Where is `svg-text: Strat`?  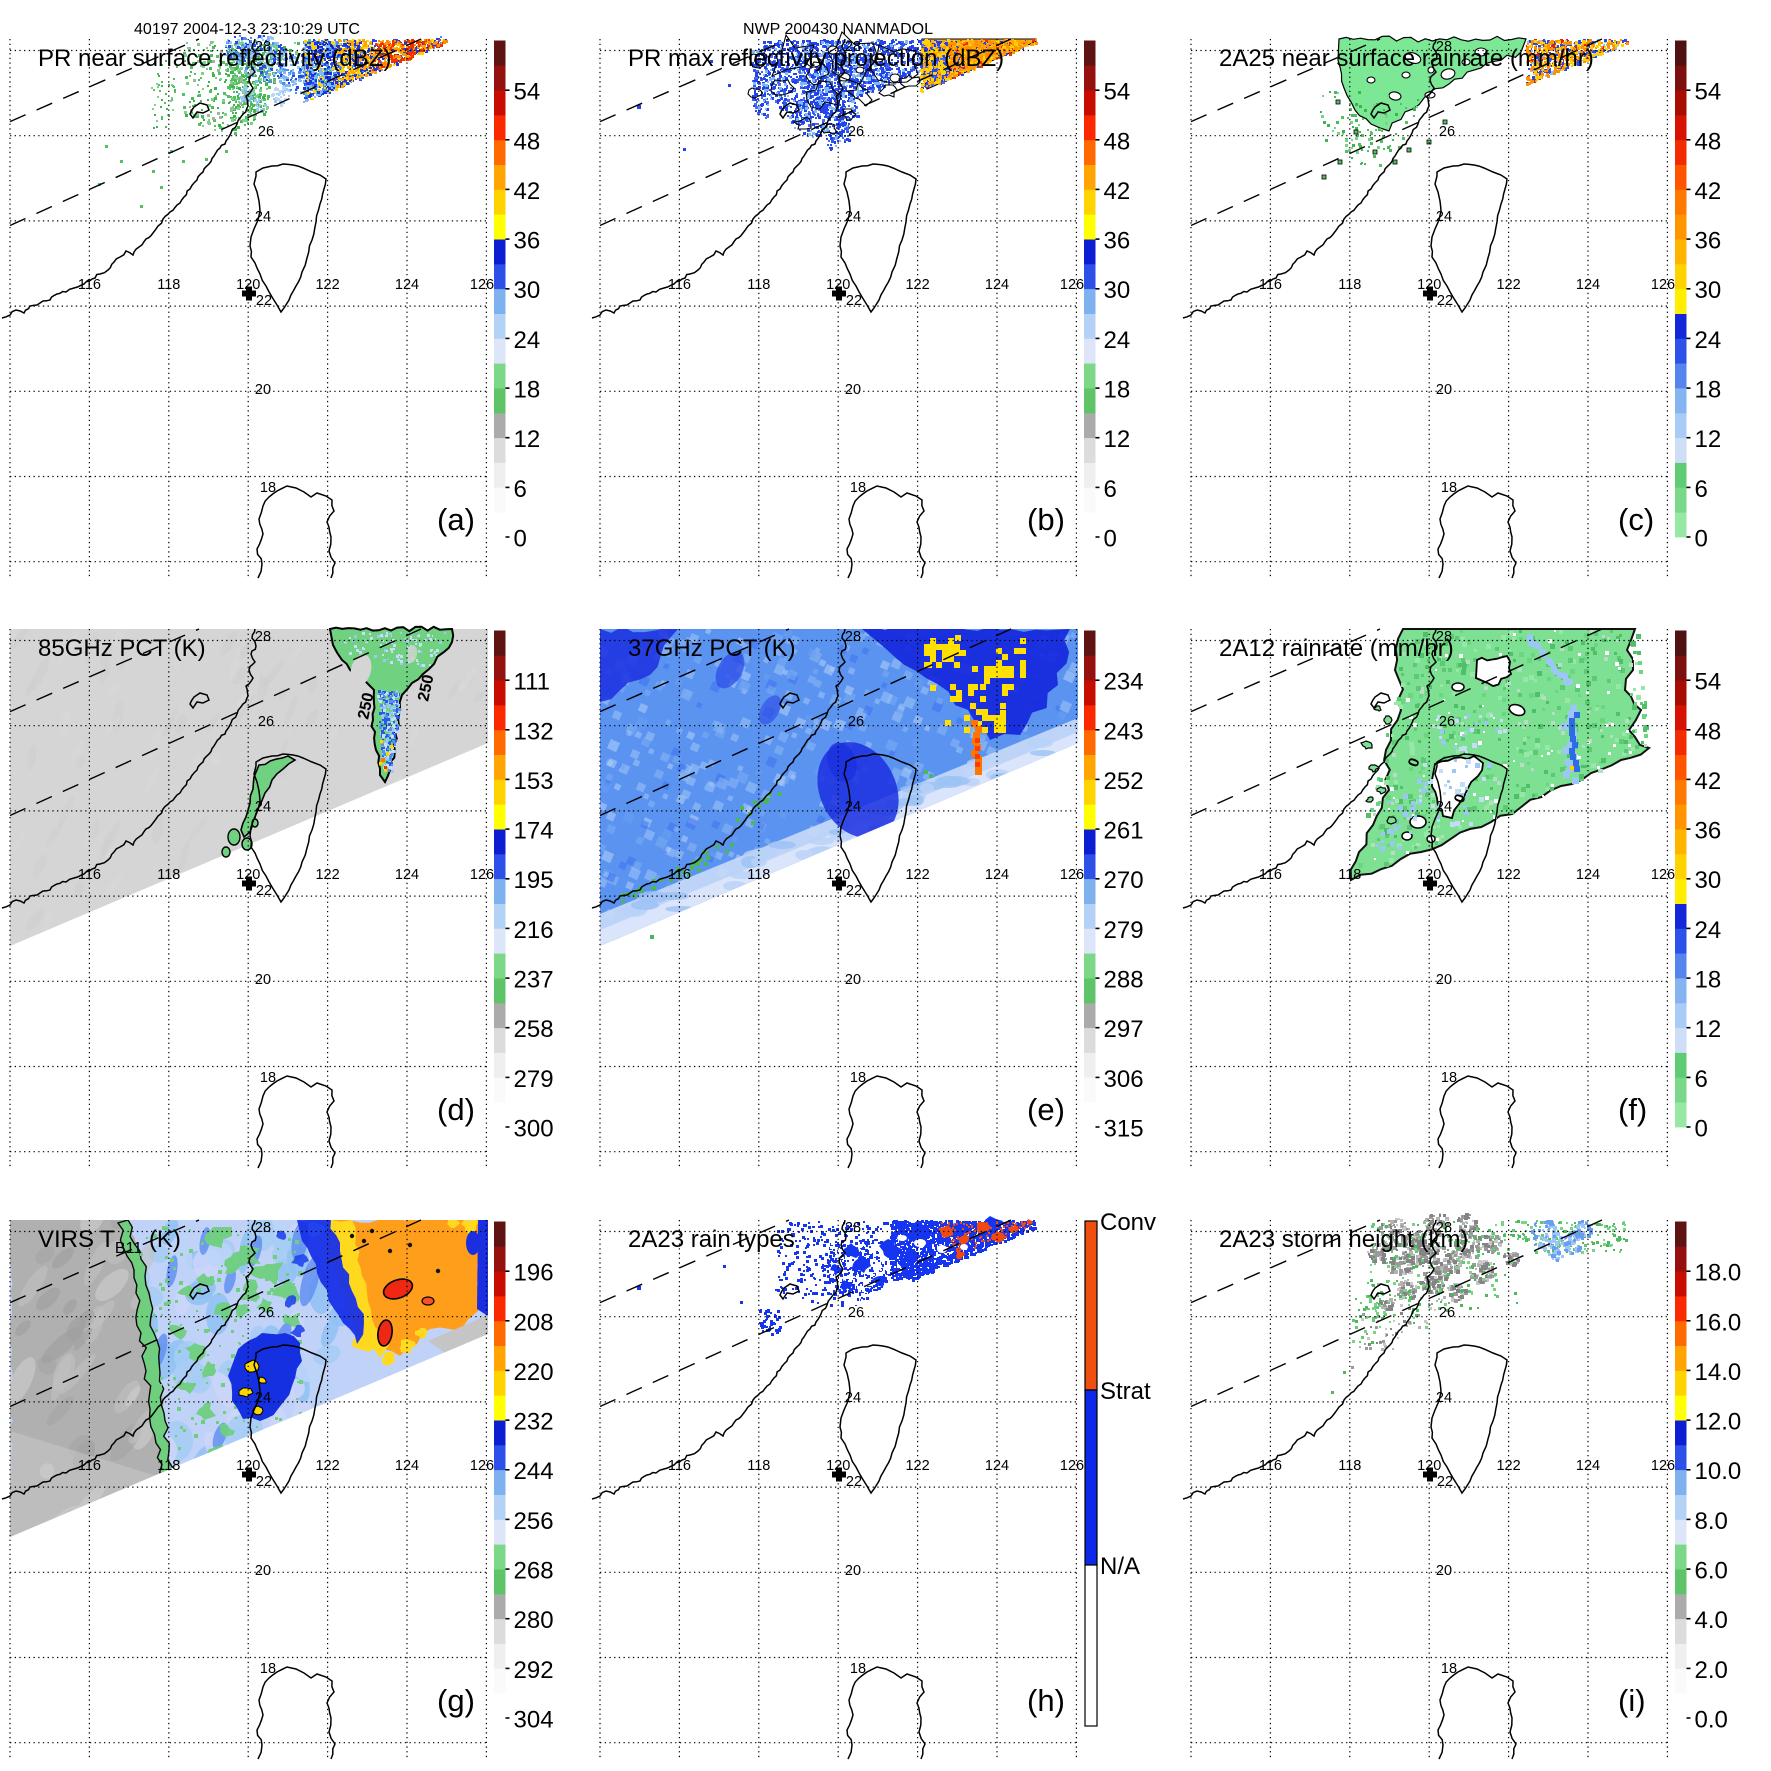
svg-text: Strat is located at coordinates (1125, 1391).